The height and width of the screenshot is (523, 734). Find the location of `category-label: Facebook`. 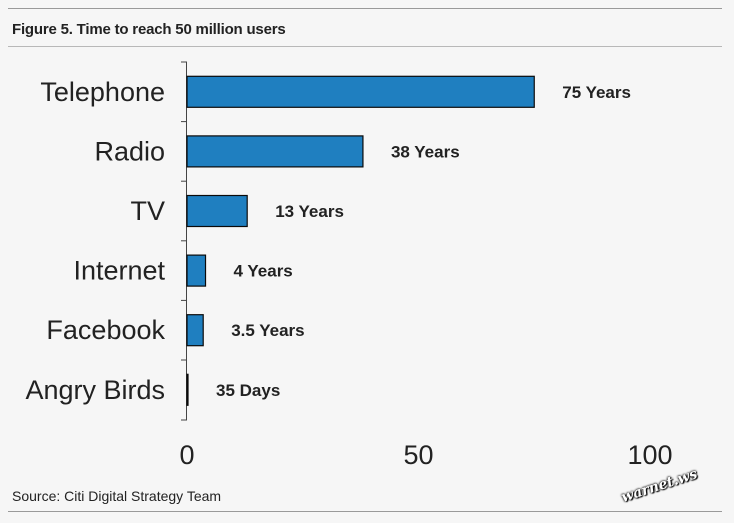

category-label: Facebook is located at coordinates (105, 330).